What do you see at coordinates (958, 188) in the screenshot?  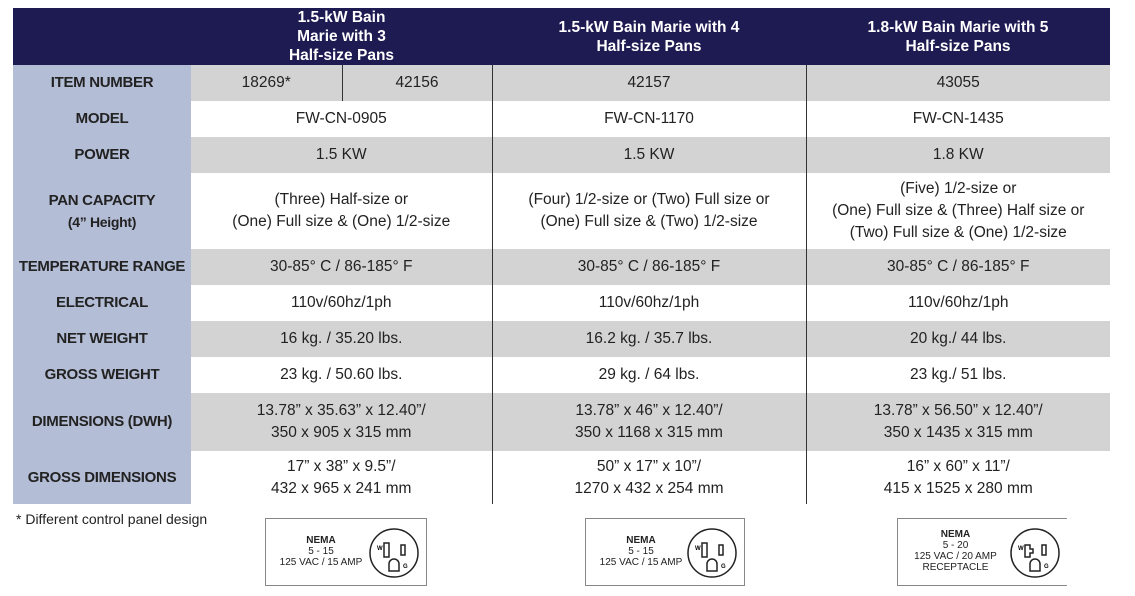 I see `cell-line: (Five) 1/2-size or` at bounding box center [958, 188].